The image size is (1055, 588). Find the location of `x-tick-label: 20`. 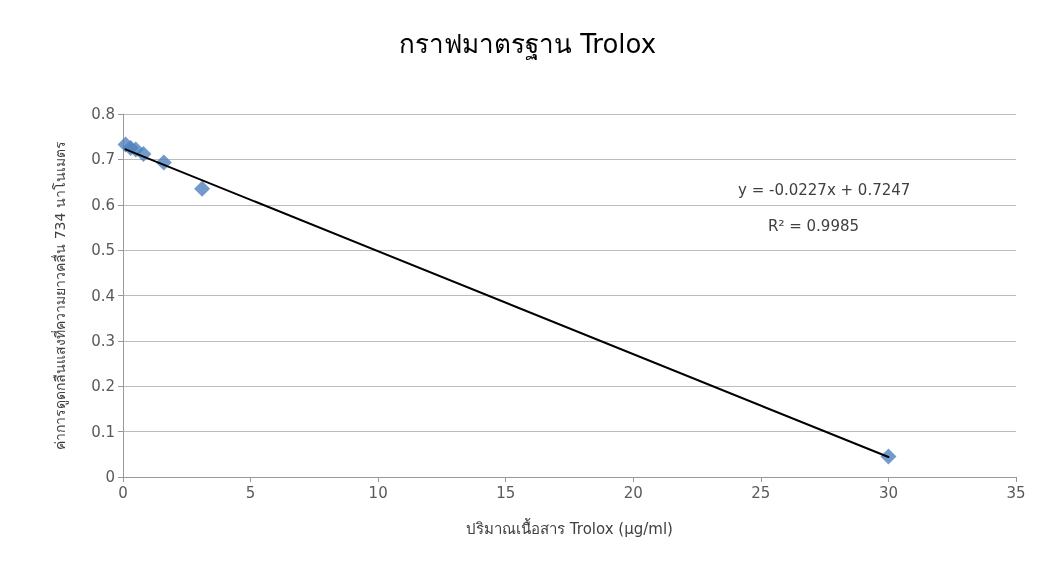

x-tick-label: 20 is located at coordinates (633, 492).